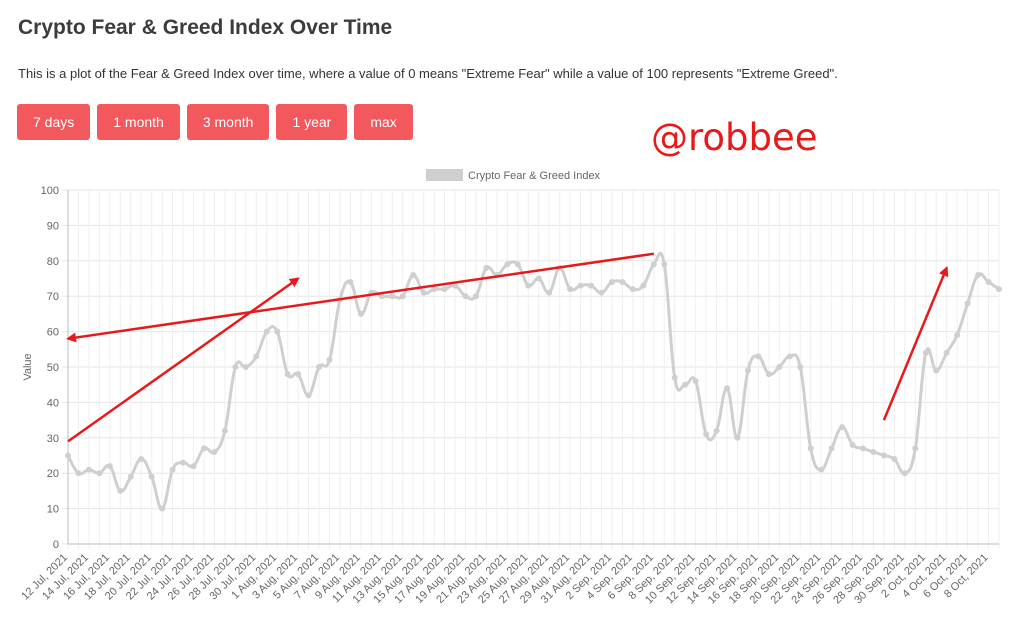 This screenshot has height=619, width=1024. I want to click on range-1-year-button: 1 year, so click(312, 122).